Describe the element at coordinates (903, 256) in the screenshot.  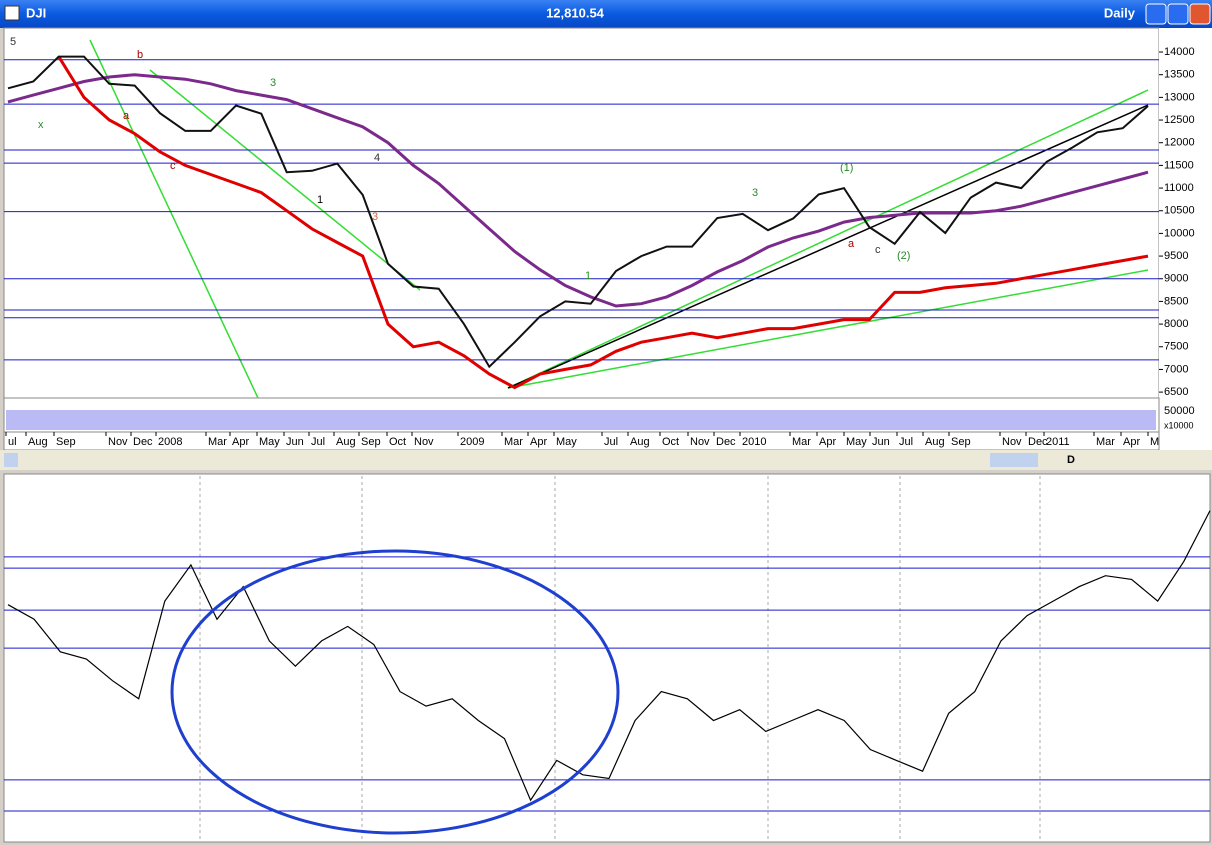
I see `wave-label: (2)` at that location.